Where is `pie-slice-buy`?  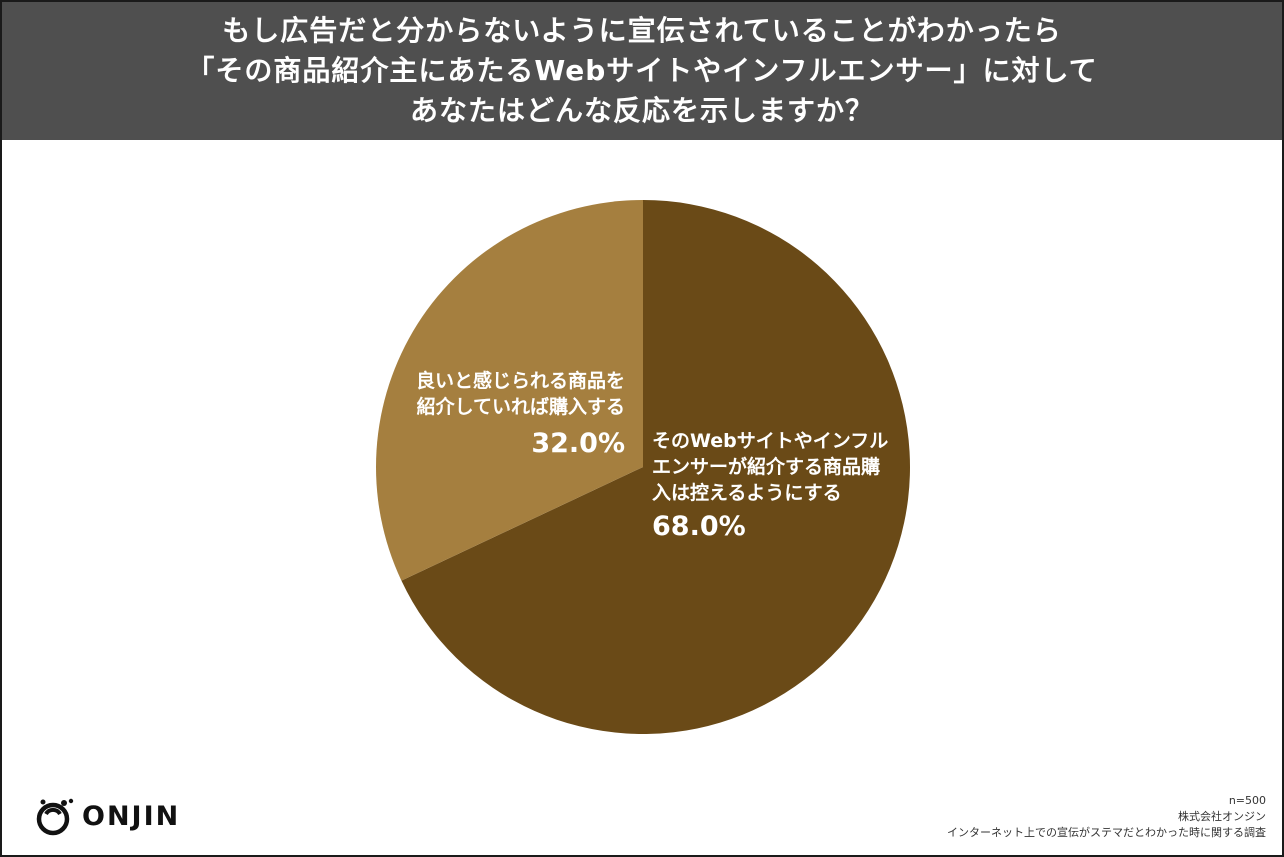
pie-slice-buy is located at coordinates (509, 390).